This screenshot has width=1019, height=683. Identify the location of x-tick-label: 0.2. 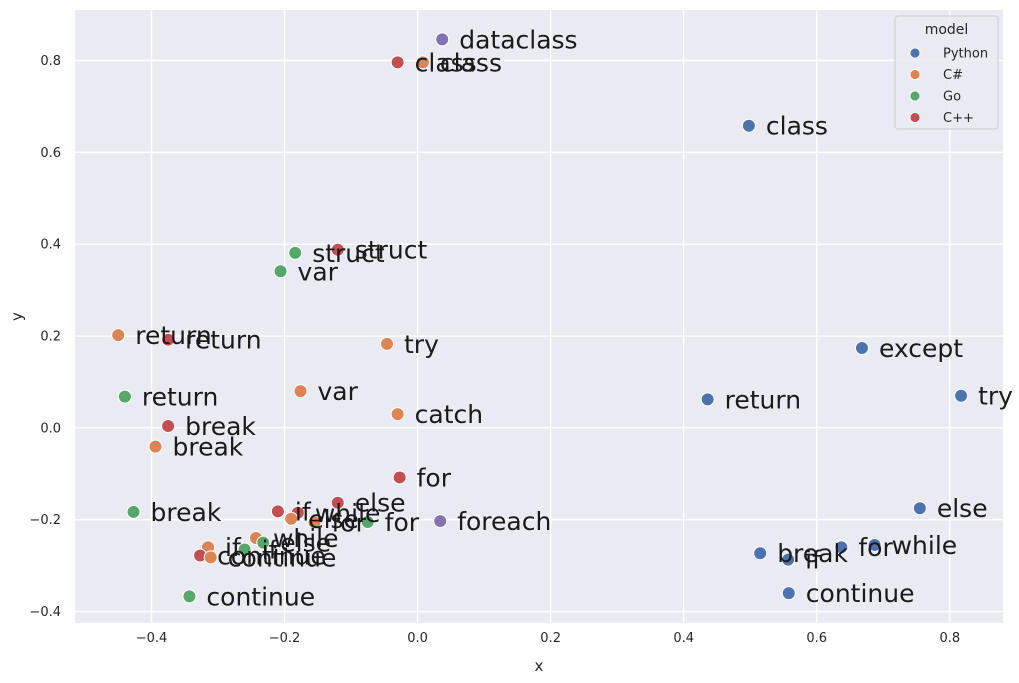
(550, 638).